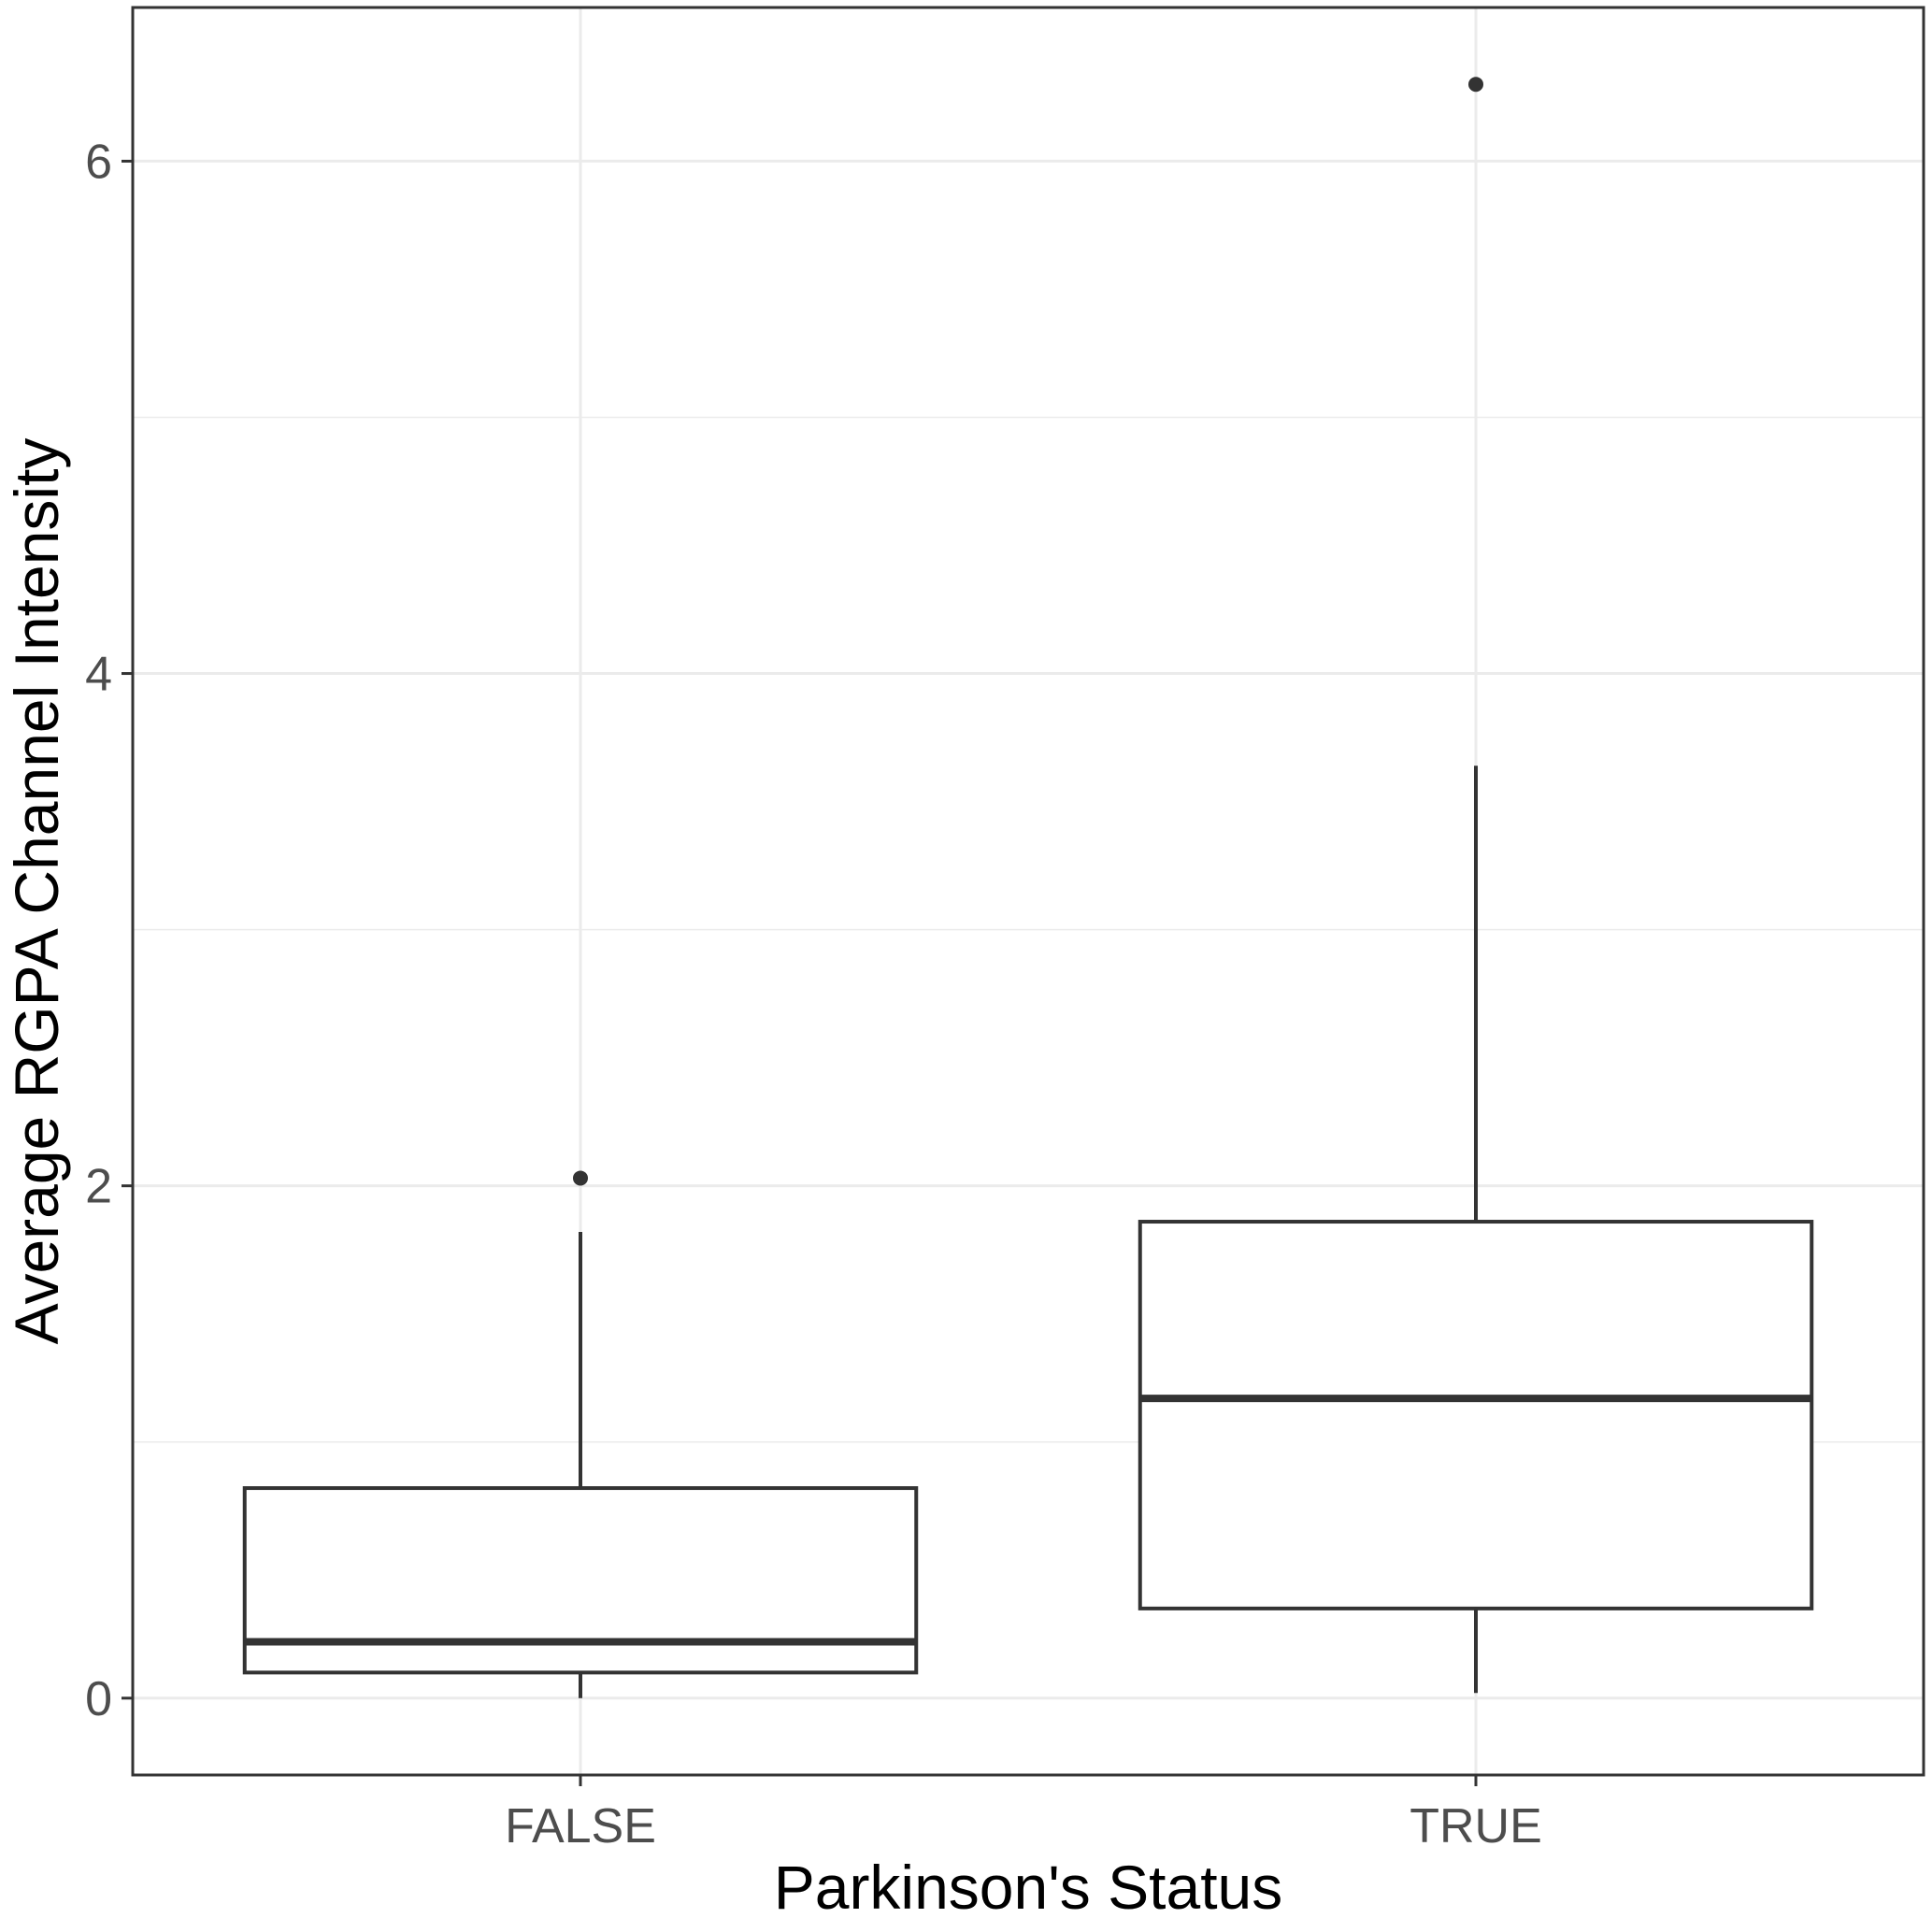  Describe the element at coordinates (1023, 1815) in the screenshot. I see `x-axis: FALSE TRUE` at that location.